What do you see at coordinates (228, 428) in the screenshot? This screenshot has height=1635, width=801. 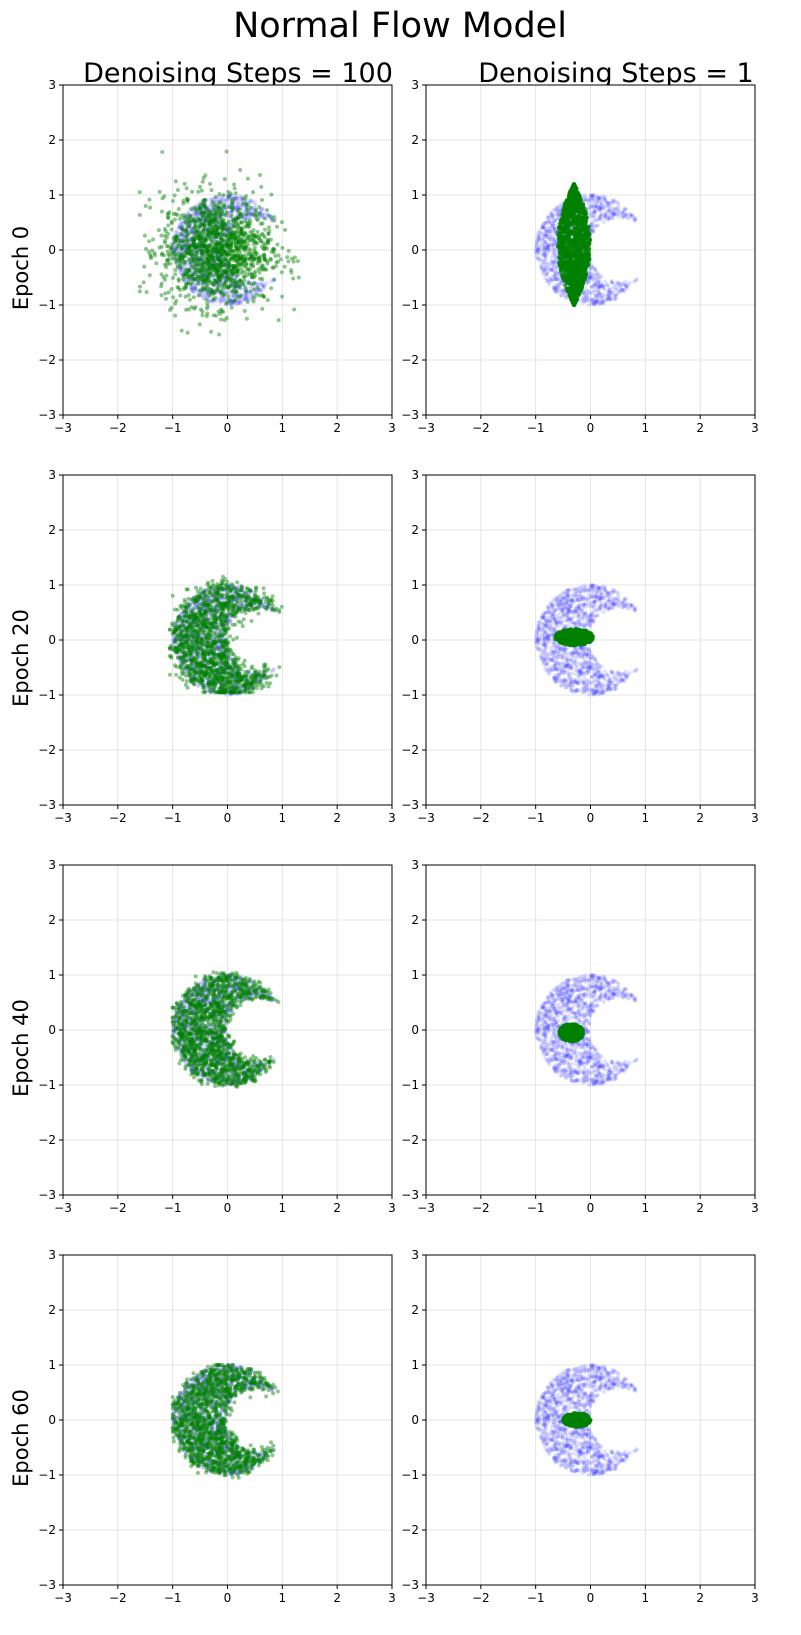 I see `x-tick-label: 0` at bounding box center [228, 428].